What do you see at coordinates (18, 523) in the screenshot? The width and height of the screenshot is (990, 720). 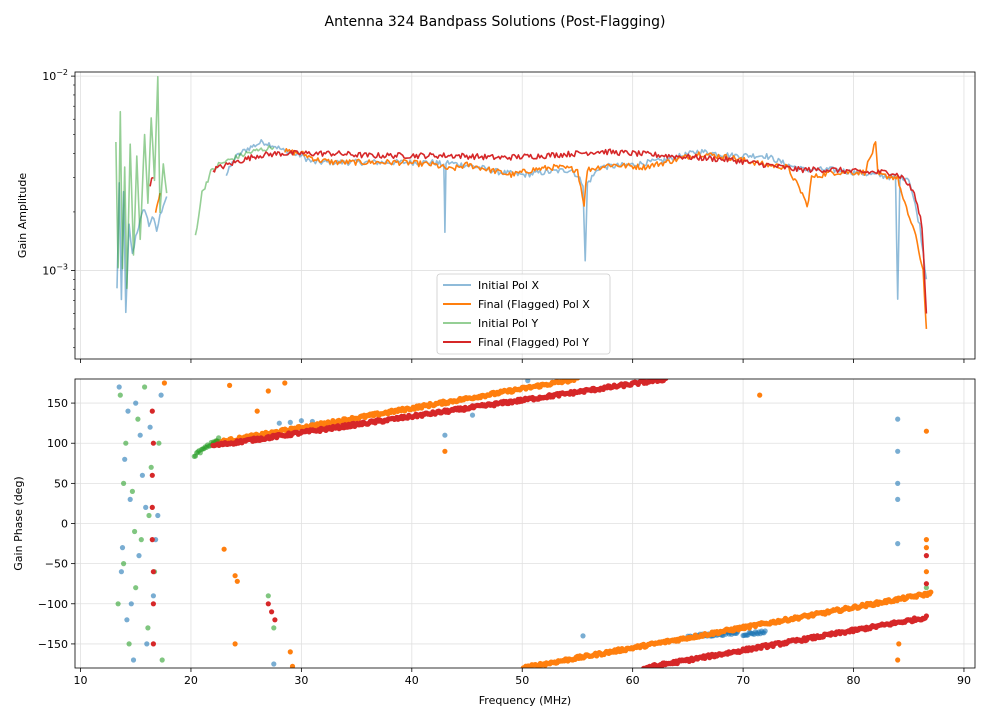 I see `phase-ylabel: Gain Phase (deg)` at bounding box center [18, 523].